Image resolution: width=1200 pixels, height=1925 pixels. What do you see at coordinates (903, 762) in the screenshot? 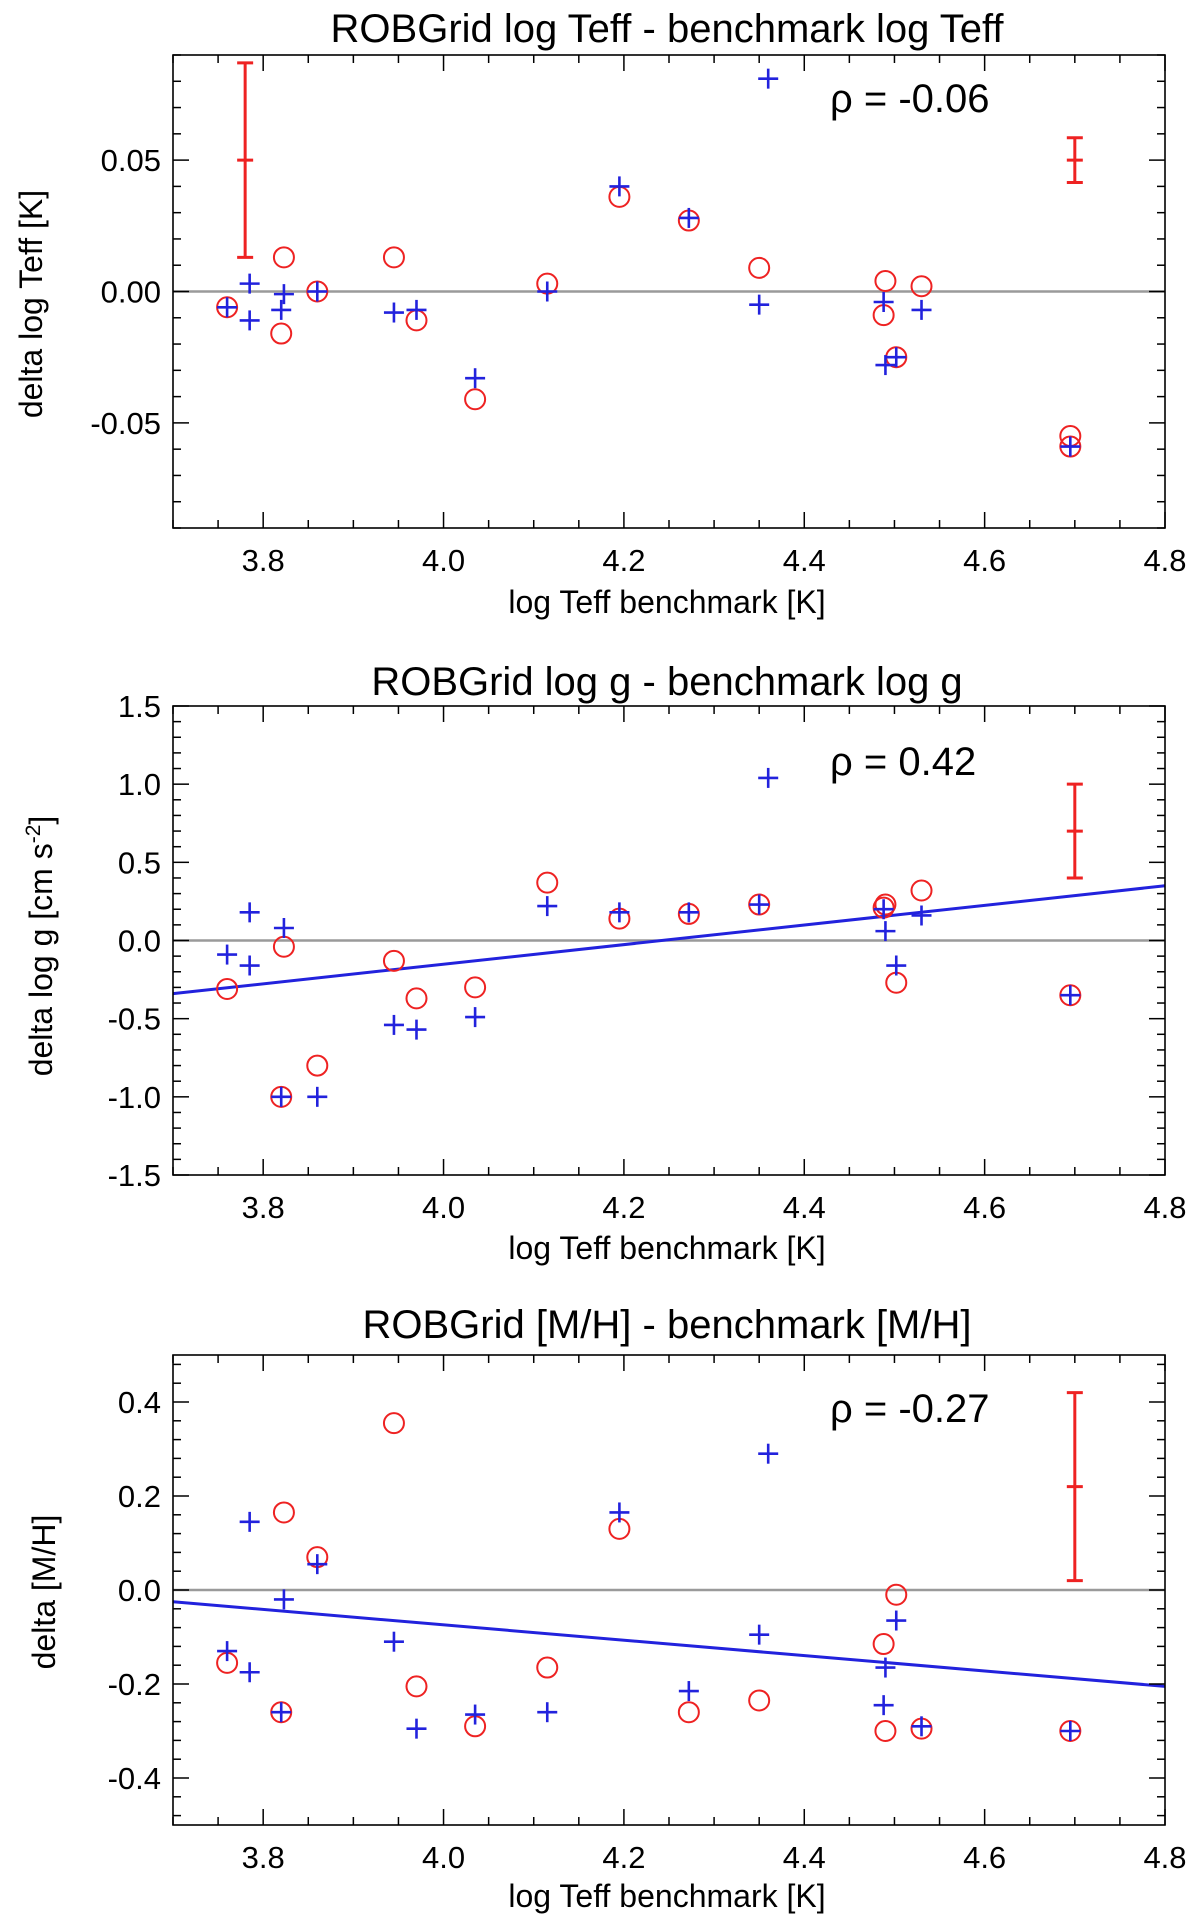
I see `panel-logg-rho-label: ρ = 0.42` at bounding box center [903, 762].